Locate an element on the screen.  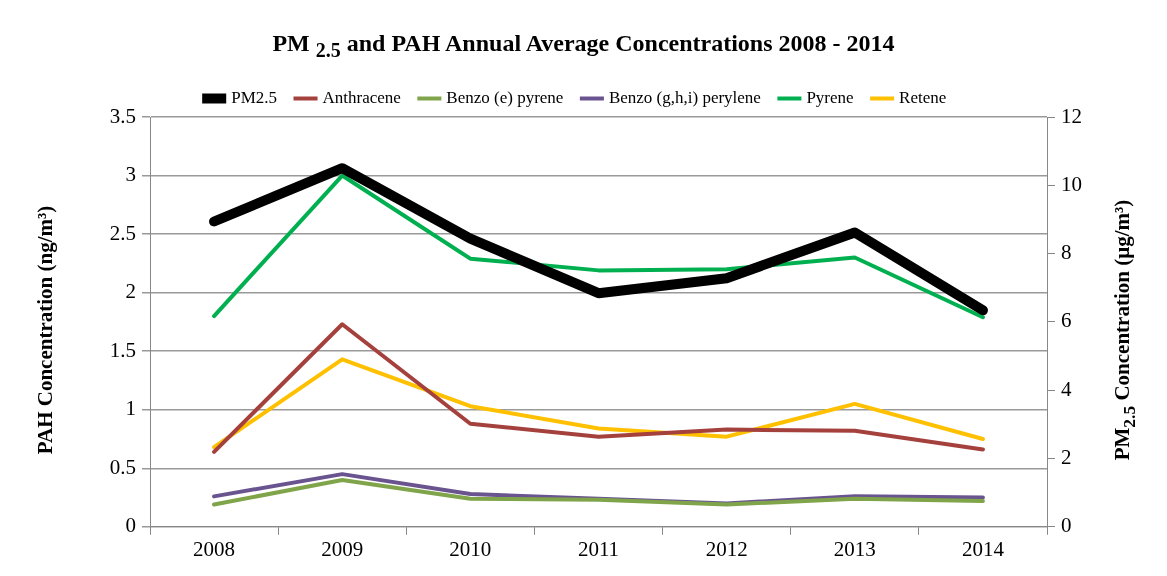
y-tick-label: 1 is located at coordinates (130, 408).